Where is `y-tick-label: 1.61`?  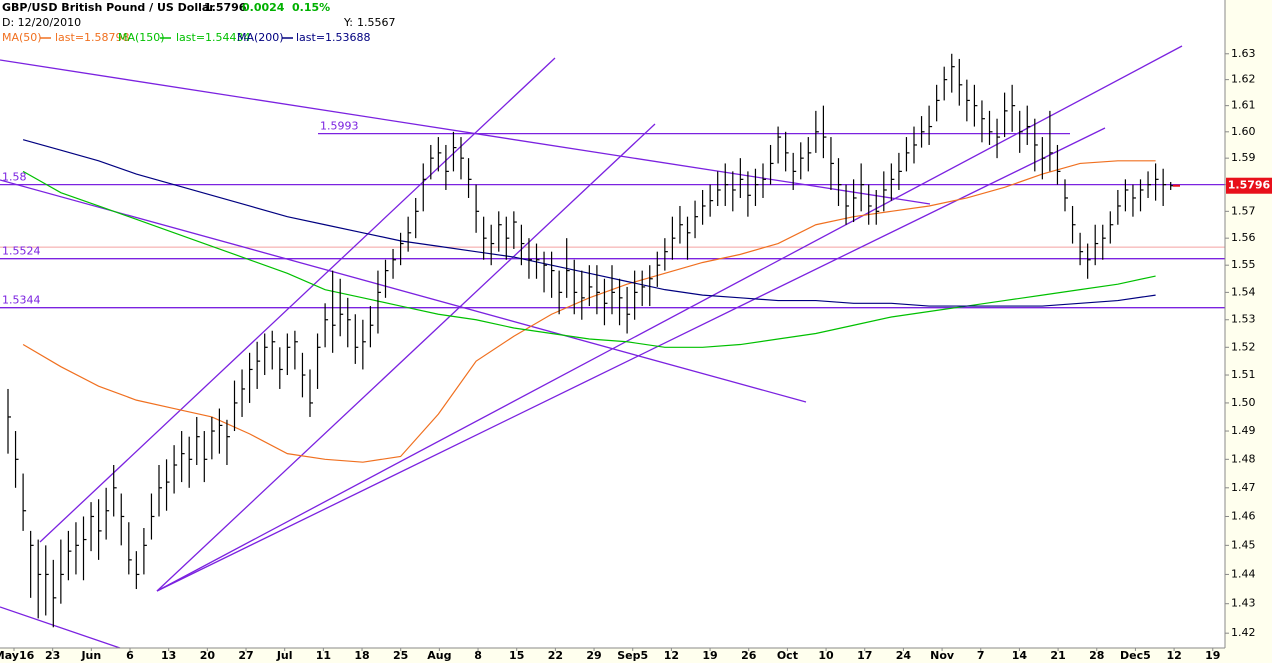
y-tick-label: 1.61 is located at coordinates (1243, 105).